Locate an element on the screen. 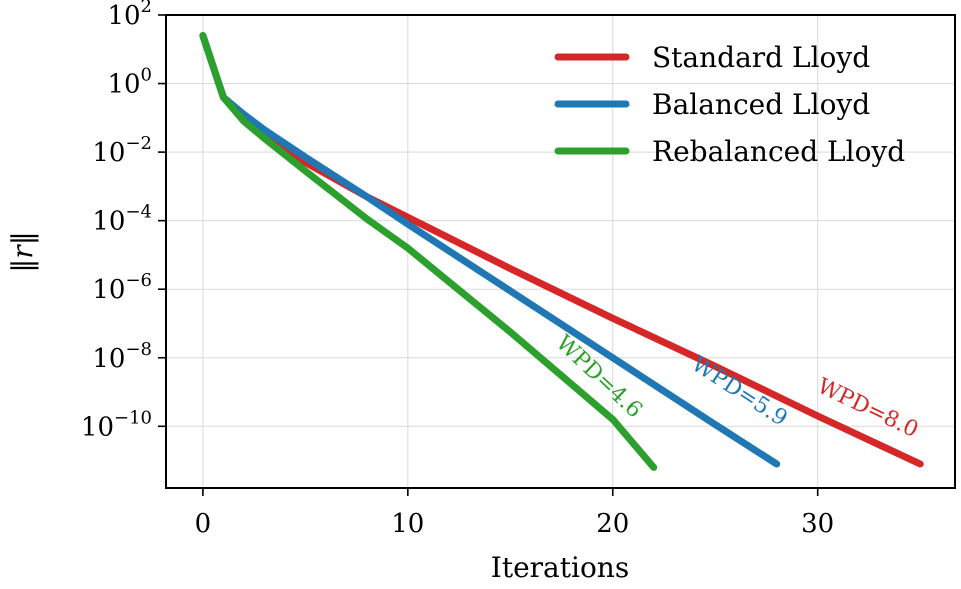 The width and height of the screenshot is (961, 589). x-tick-label: 20 is located at coordinates (612, 524).